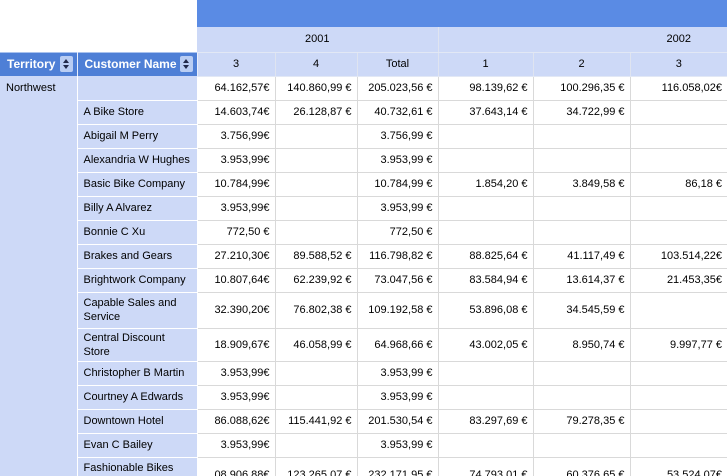 The width and height of the screenshot is (727, 476). I want to click on value-cell: 74.793,01 €, so click(486, 466).